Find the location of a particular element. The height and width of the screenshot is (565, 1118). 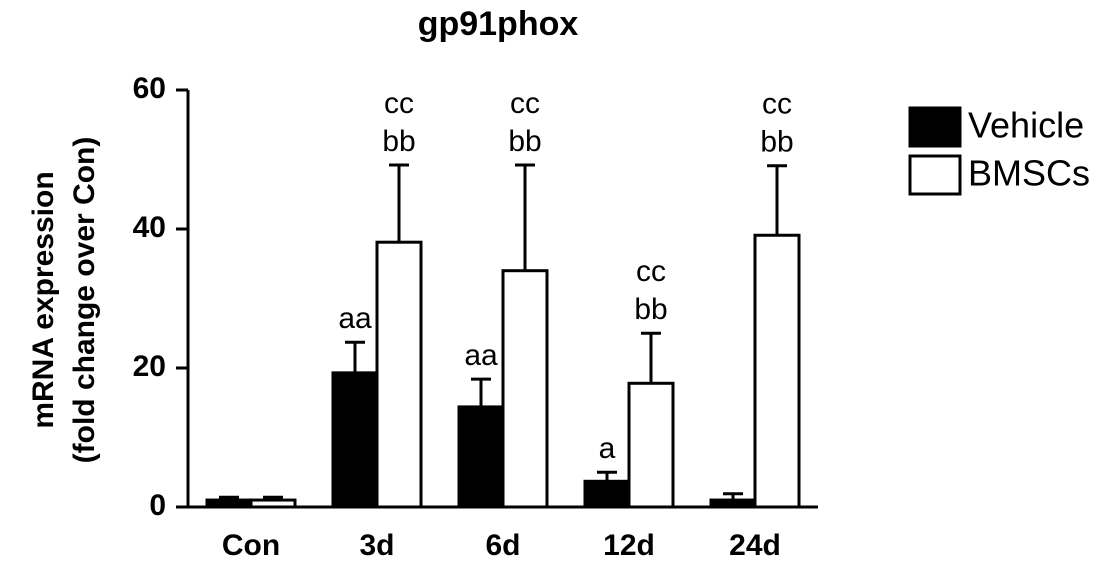

y-axis-label: (fold change over Con) is located at coordinates (84, 300).